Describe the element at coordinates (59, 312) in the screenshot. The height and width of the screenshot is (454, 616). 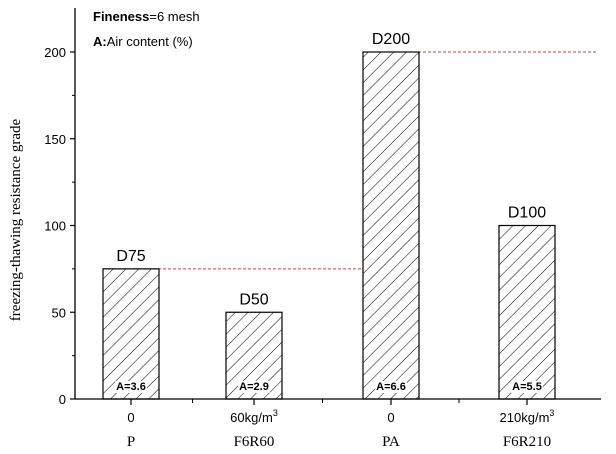
I see `y-tick-label: 50` at that location.